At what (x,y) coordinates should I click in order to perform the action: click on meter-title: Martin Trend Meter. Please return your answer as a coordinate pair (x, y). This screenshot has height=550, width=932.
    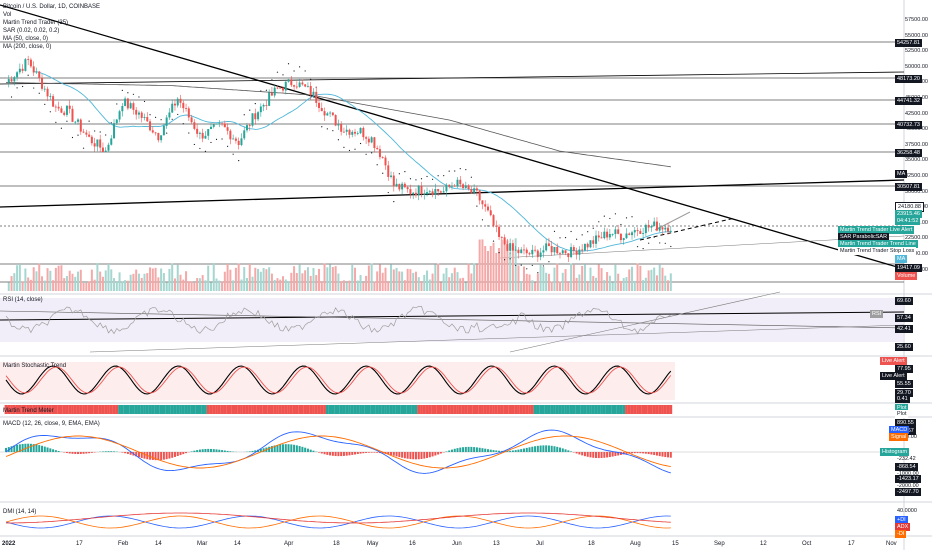
    Looking at the image, I should click on (28, 411).